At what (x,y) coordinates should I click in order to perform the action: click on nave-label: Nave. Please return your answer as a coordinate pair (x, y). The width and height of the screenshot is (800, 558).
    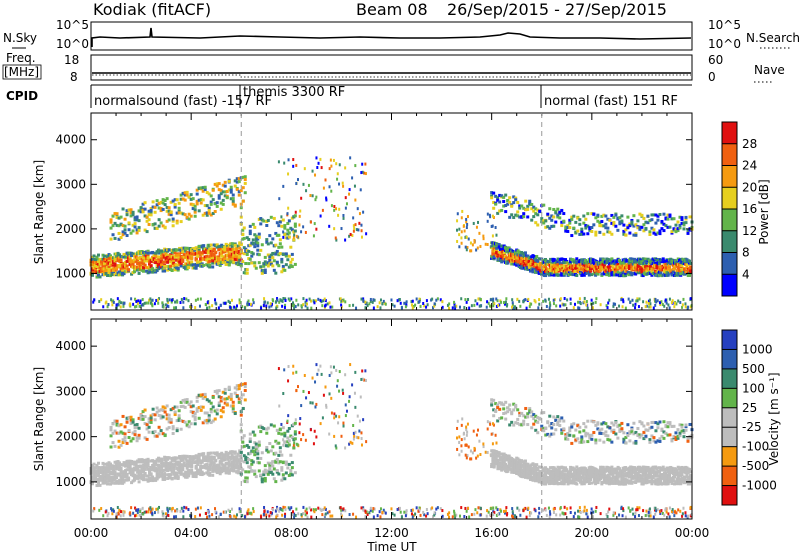
    Looking at the image, I should click on (769, 70).